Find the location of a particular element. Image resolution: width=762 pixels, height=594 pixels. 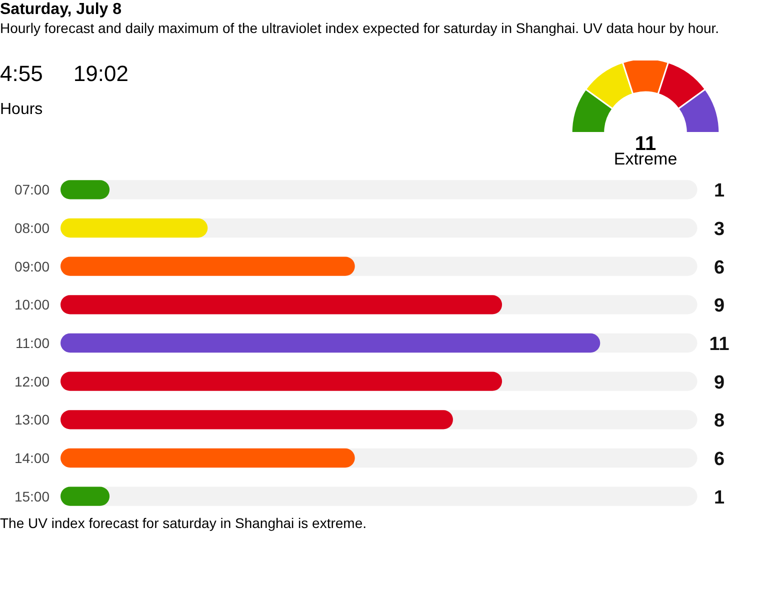

y-tick-label: 10:00 is located at coordinates (32, 304).